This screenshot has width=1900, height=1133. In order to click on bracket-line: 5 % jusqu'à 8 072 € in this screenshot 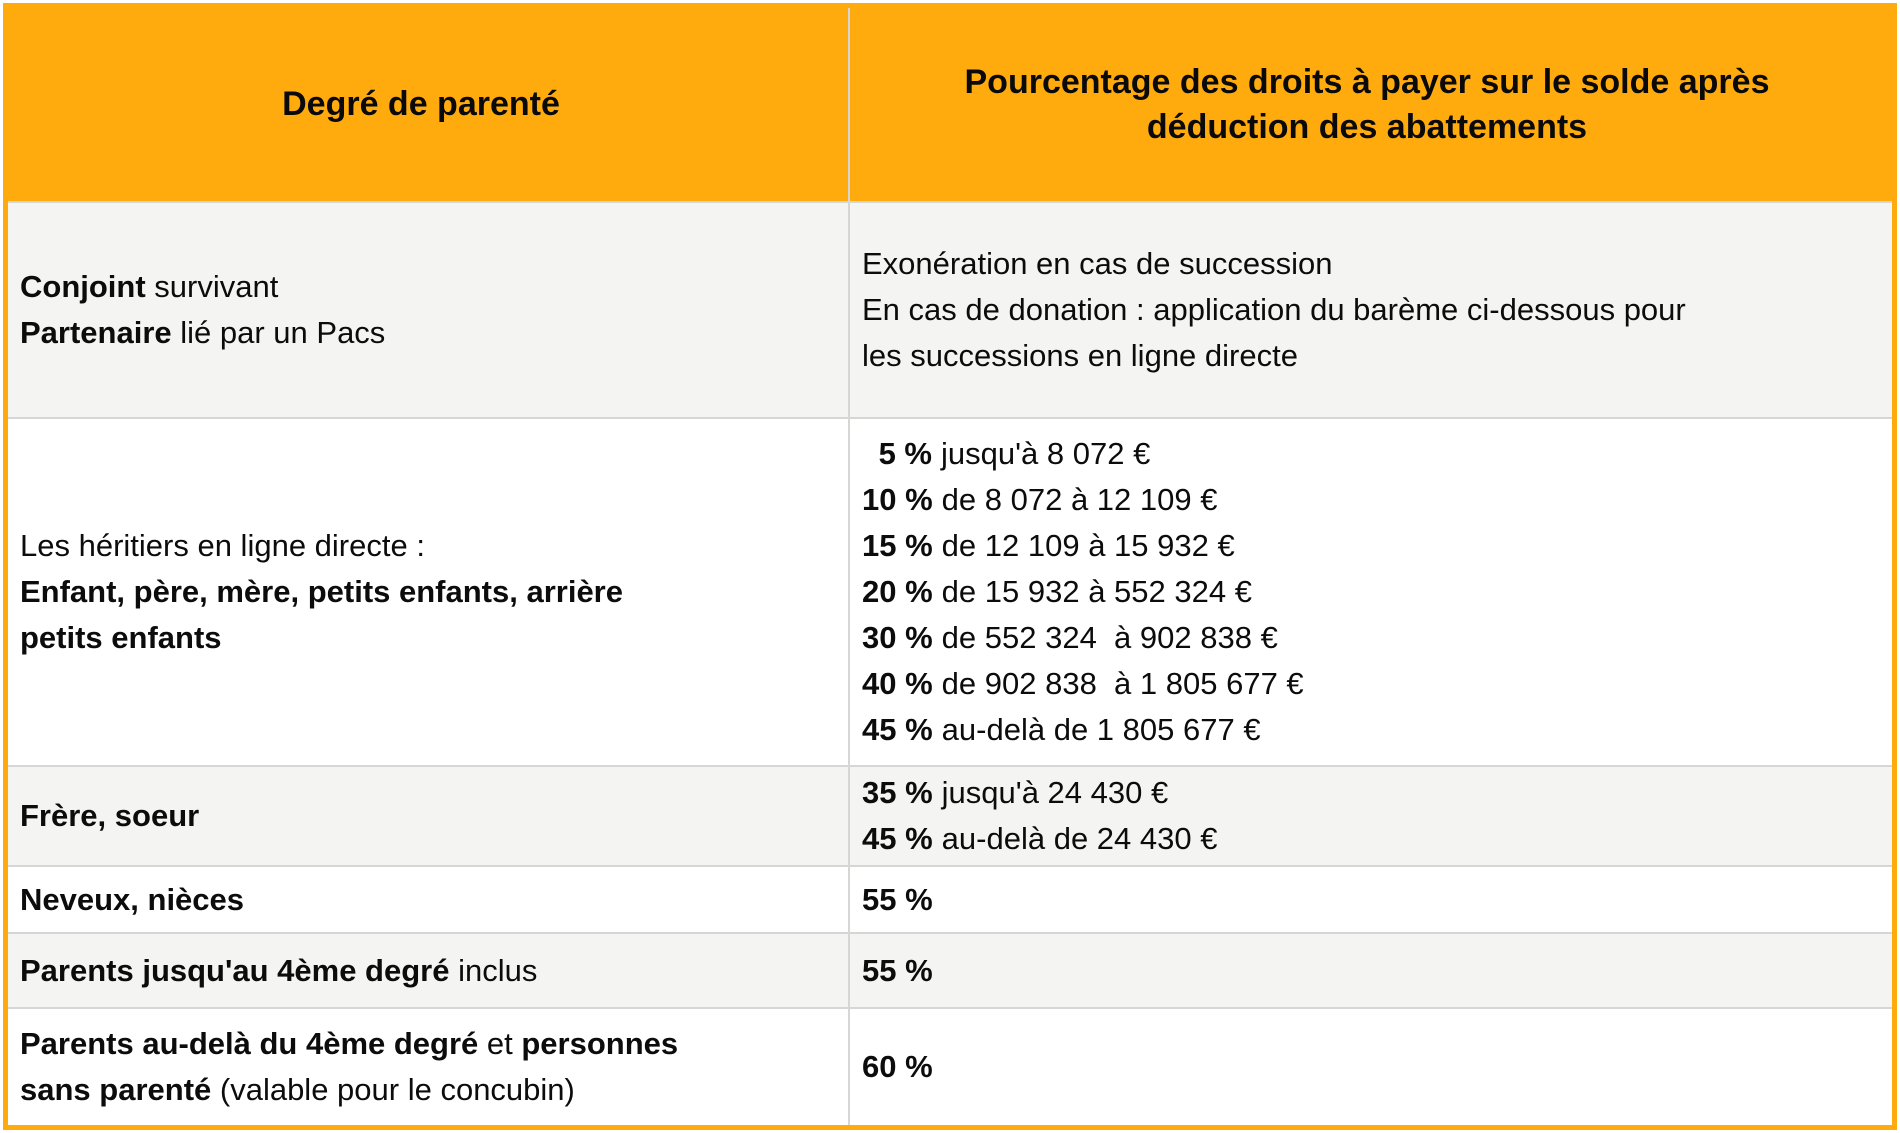, I will do `click(1367, 454)`.